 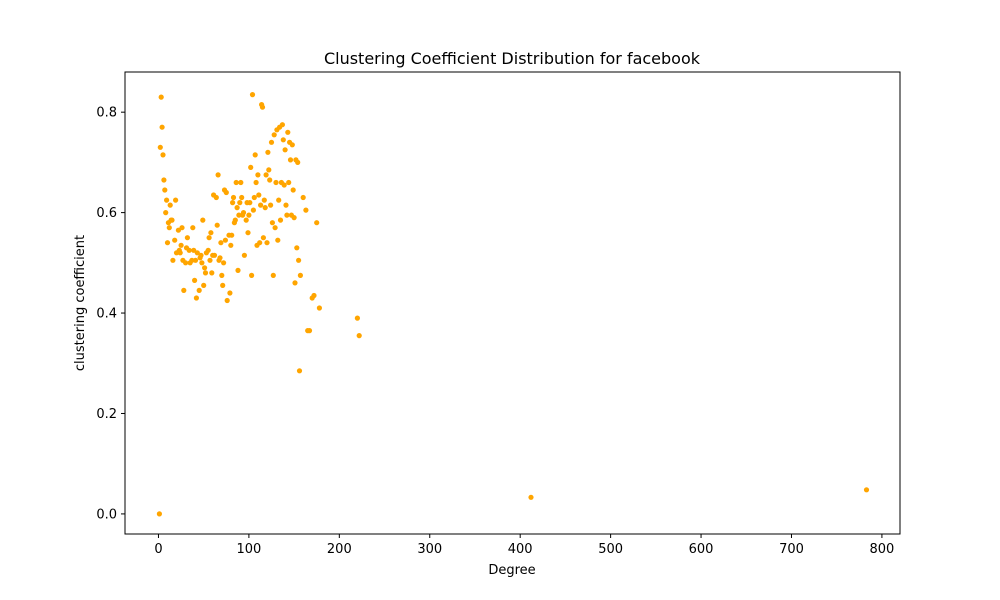 I want to click on x-tick-label: 800, so click(x=881, y=549).